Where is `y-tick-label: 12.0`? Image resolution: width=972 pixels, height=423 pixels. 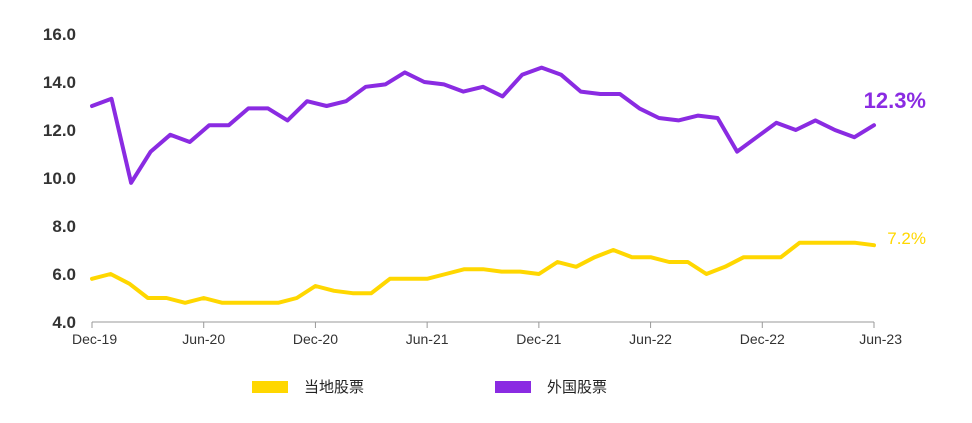 y-tick-label: 12.0 is located at coordinates (59, 130).